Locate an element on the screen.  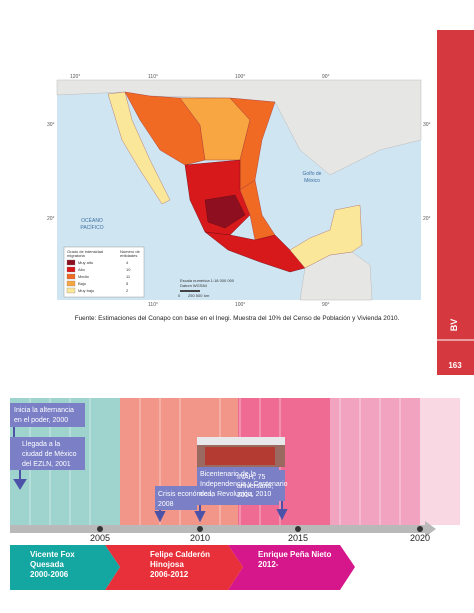
event-text: ciudad de México is located at coordinates (49, 454).